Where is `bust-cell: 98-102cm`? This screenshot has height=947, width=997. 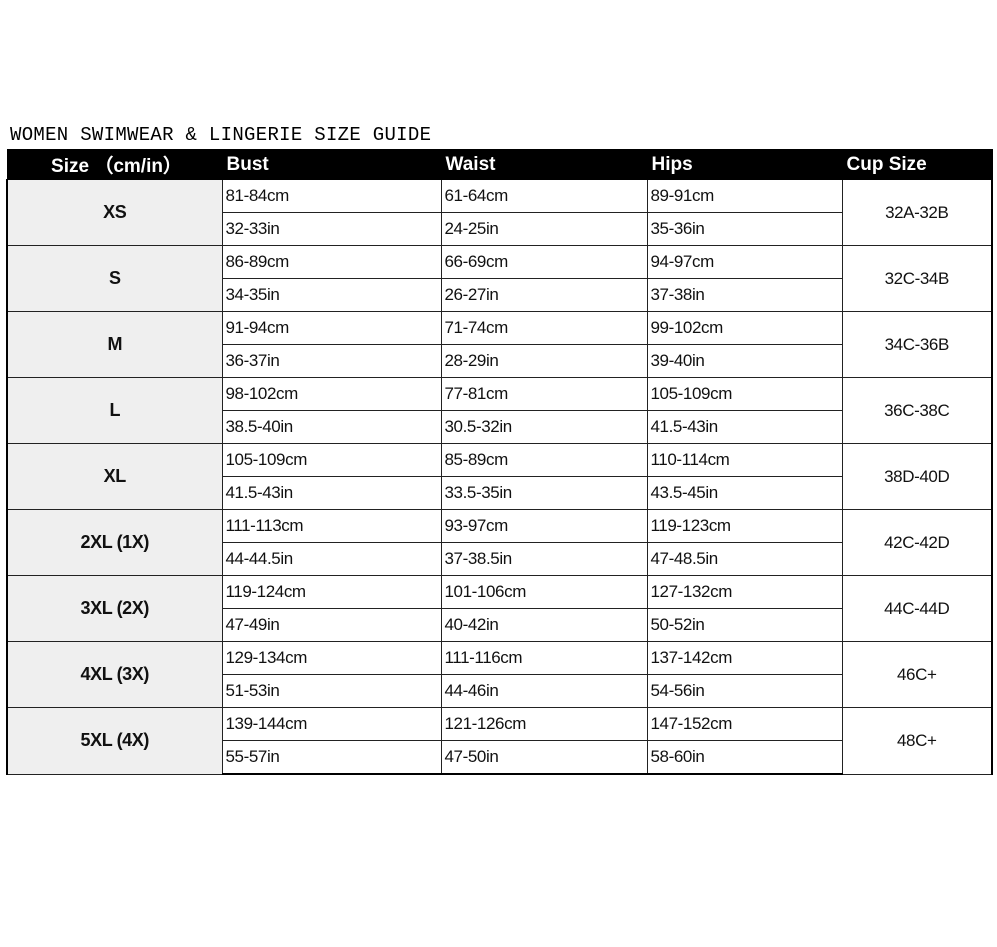
bust-cell: 98-102cm is located at coordinates (331, 394).